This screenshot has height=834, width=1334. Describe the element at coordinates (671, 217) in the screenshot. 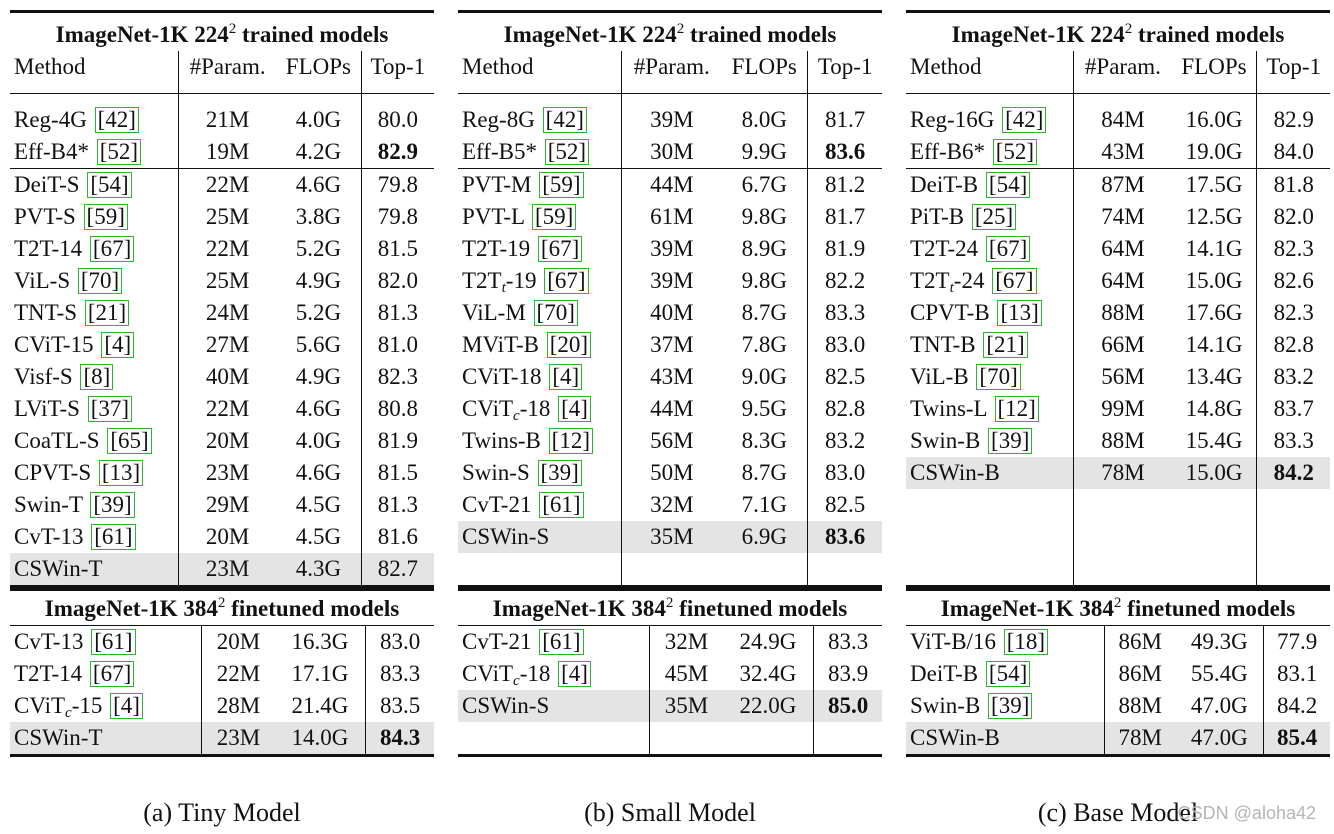

I see `params-cell: 61M` at that location.